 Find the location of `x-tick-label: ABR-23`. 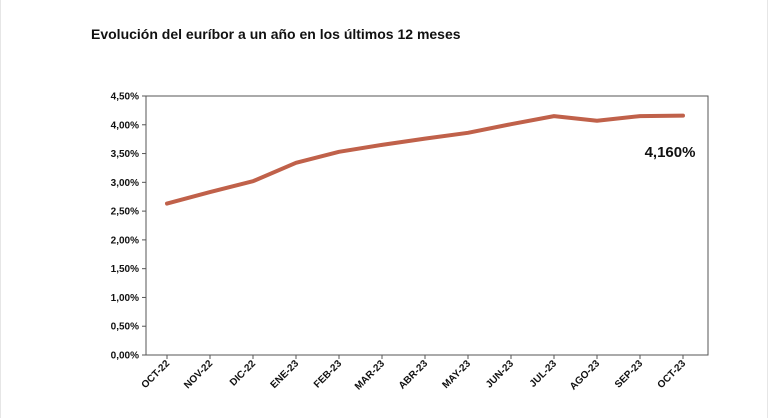

x-tick-label: ABR-23 is located at coordinates (414, 375).